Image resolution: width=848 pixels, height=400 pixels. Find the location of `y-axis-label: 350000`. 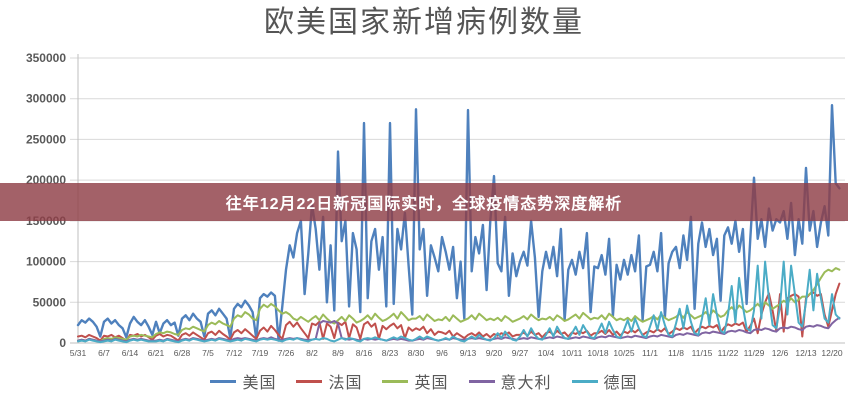

y-axis-label: 350000 is located at coordinates (46, 58).